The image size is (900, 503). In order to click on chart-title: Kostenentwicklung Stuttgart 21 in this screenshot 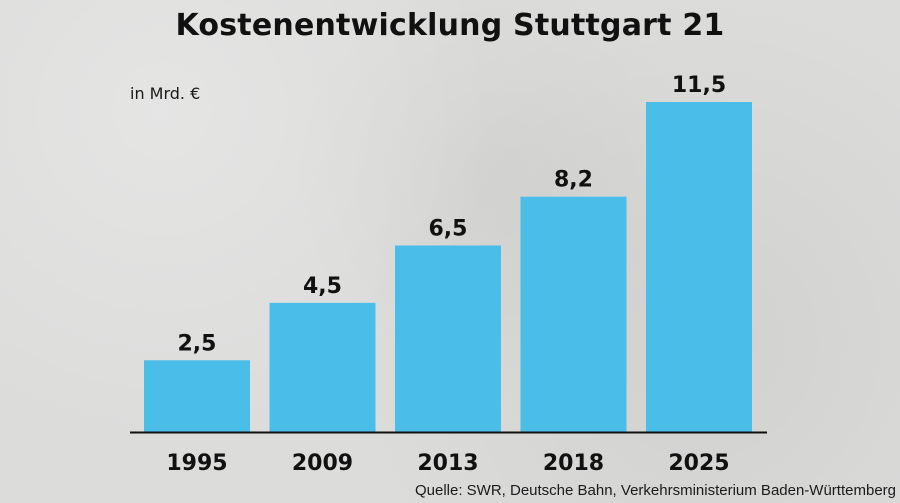, I will do `click(450, 25)`.